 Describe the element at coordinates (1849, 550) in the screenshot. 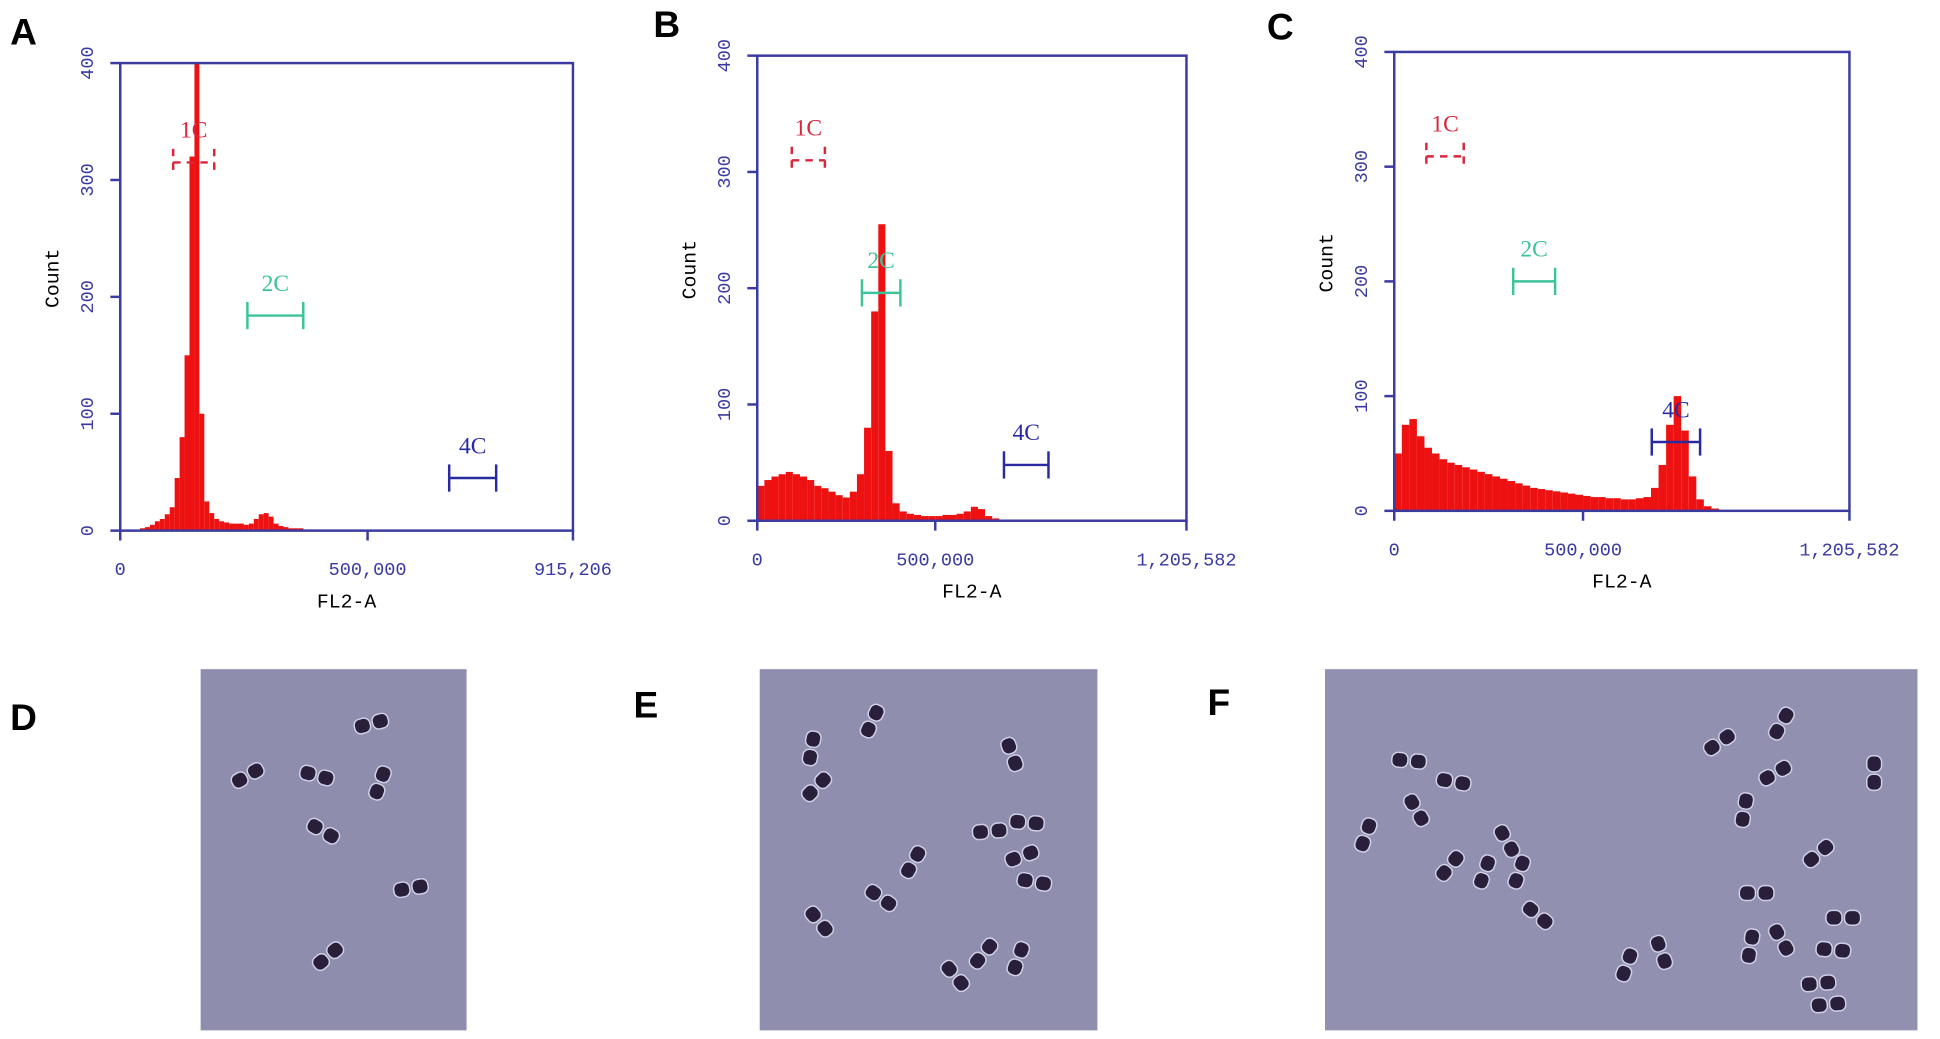

I see `x-tick-label: 1,205,582` at that location.